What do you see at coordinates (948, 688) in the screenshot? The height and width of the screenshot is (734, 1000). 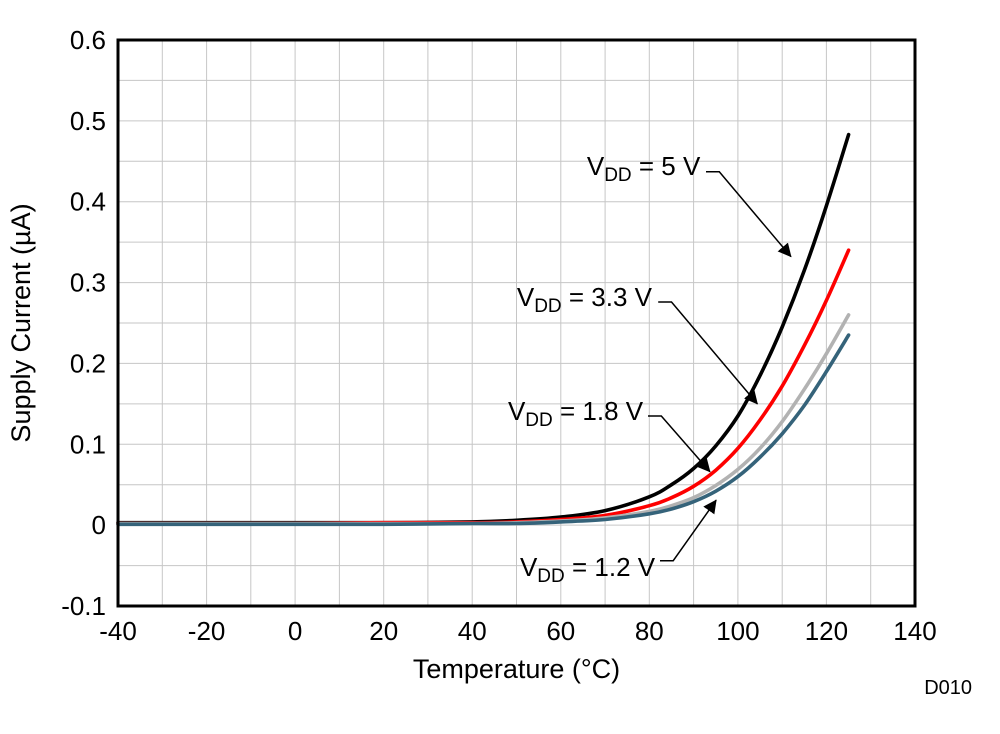 I see `figure-code: D010` at bounding box center [948, 688].